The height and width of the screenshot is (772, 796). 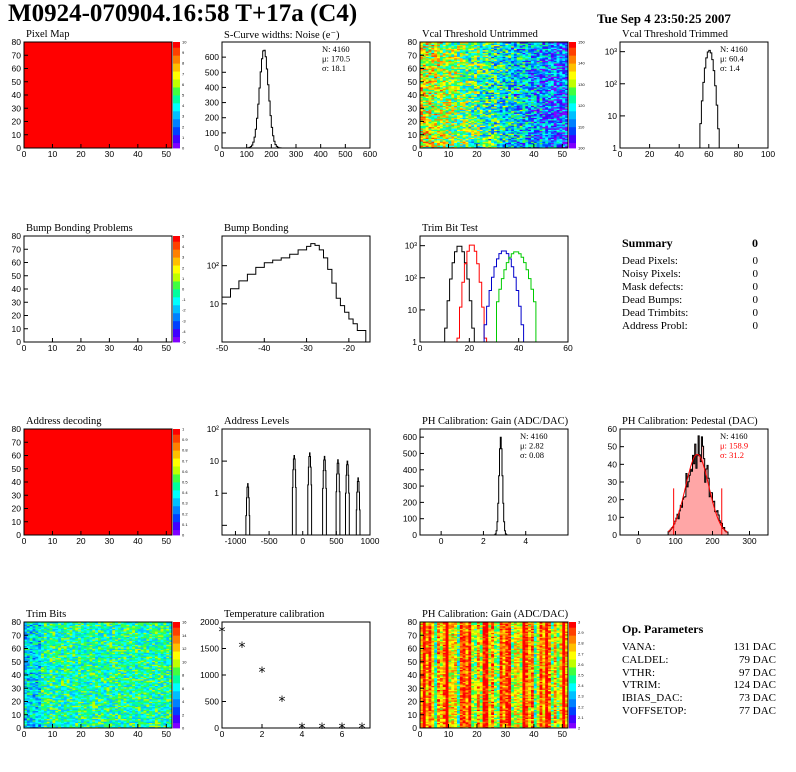 What do you see at coordinates (675, 541) in the screenshot?
I see `x-tick-label: 100` at bounding box center [675, 541].